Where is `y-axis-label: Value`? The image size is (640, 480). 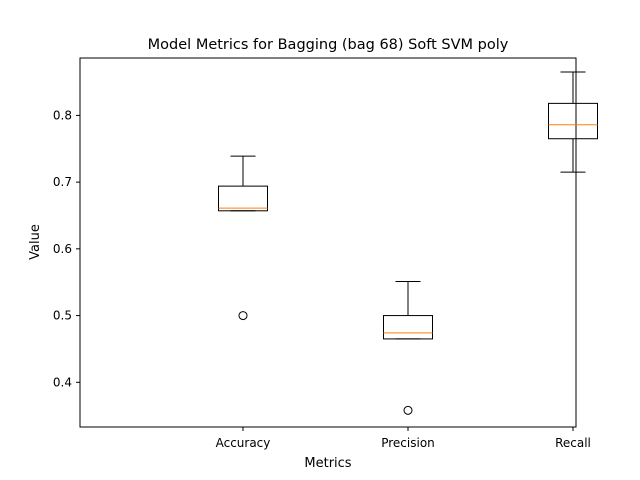
y-axis-label: Value is located at coordinates (35, 242).